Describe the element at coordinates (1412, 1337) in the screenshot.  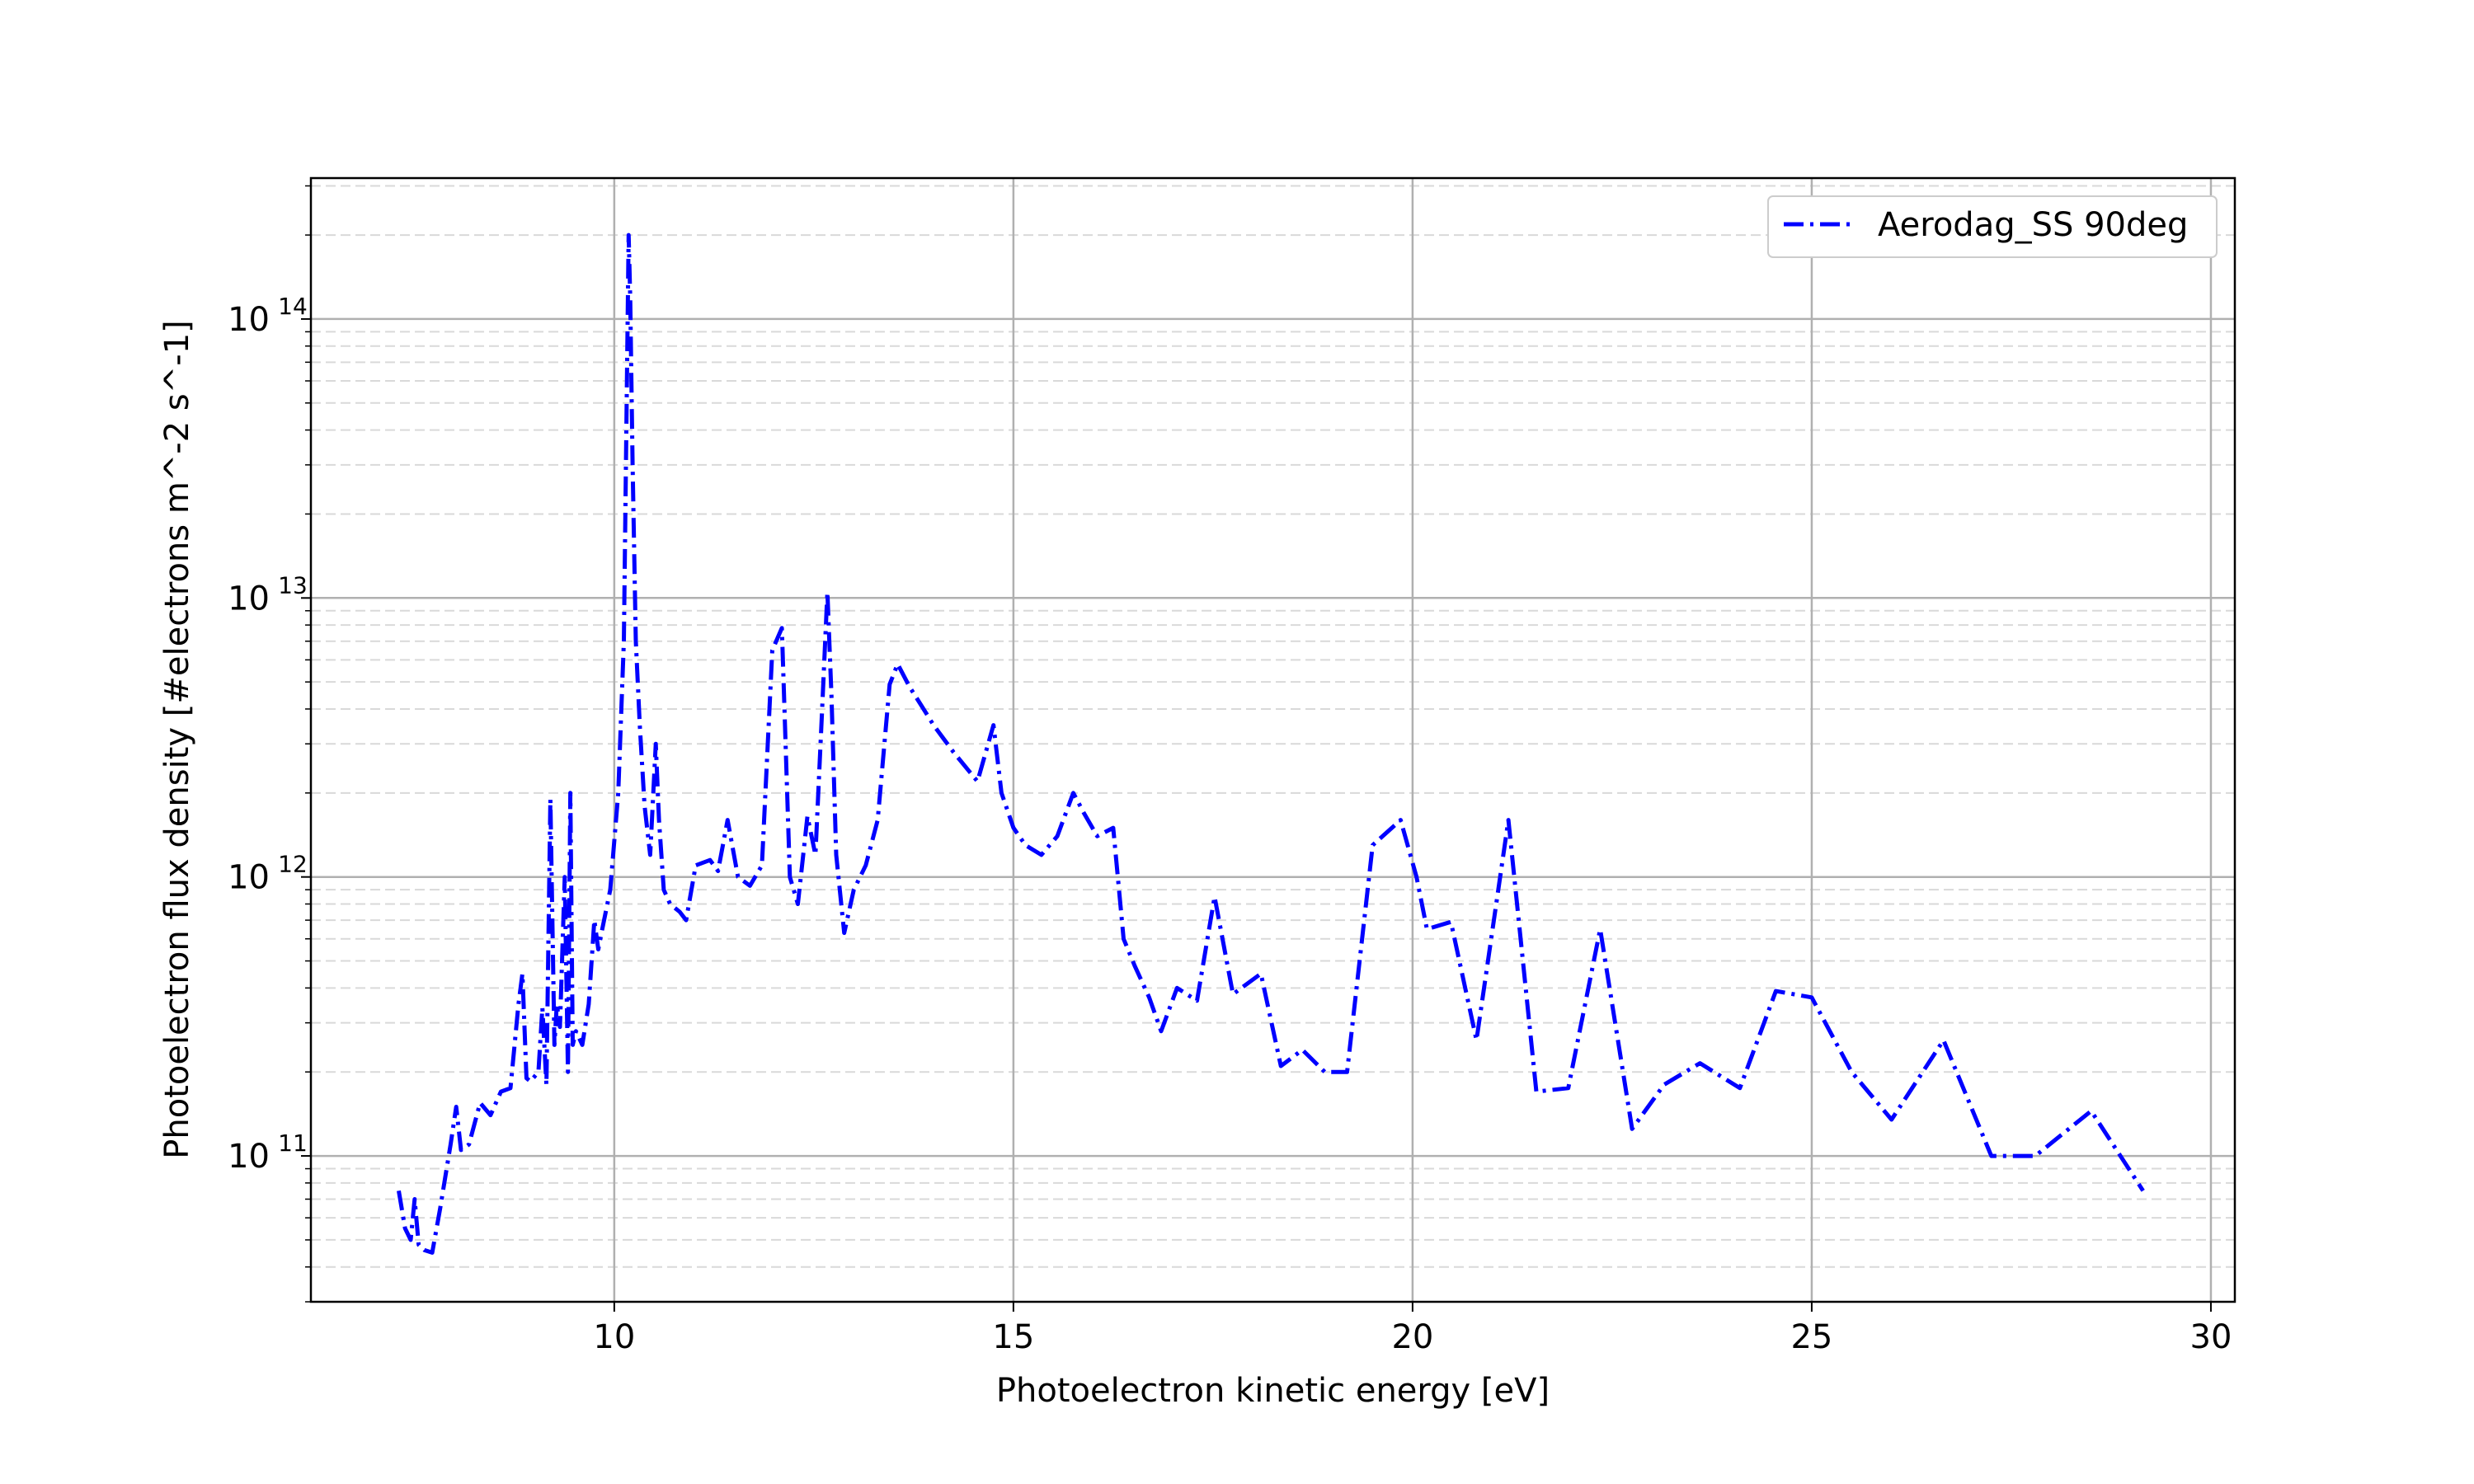
I see `x-tick-label: 20` at that location.